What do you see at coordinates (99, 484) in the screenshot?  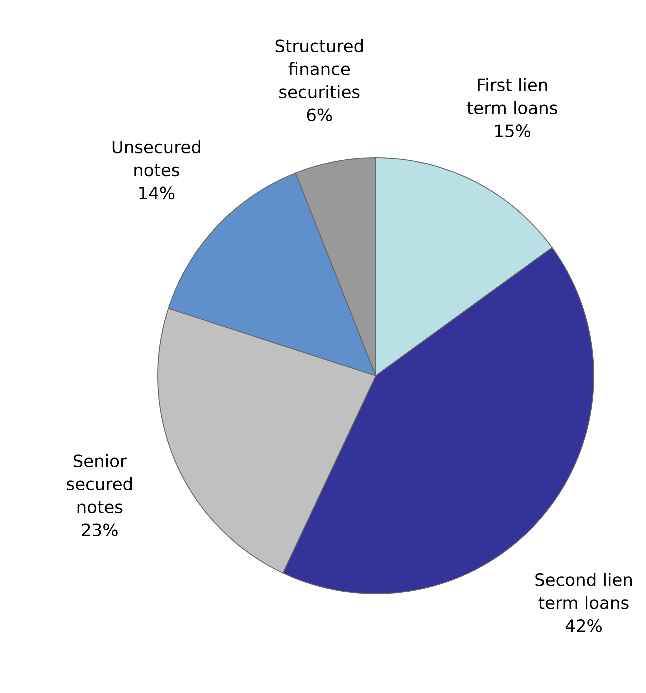 I see `slice-label: Senior secured notes` at bounding box center [99, 484].